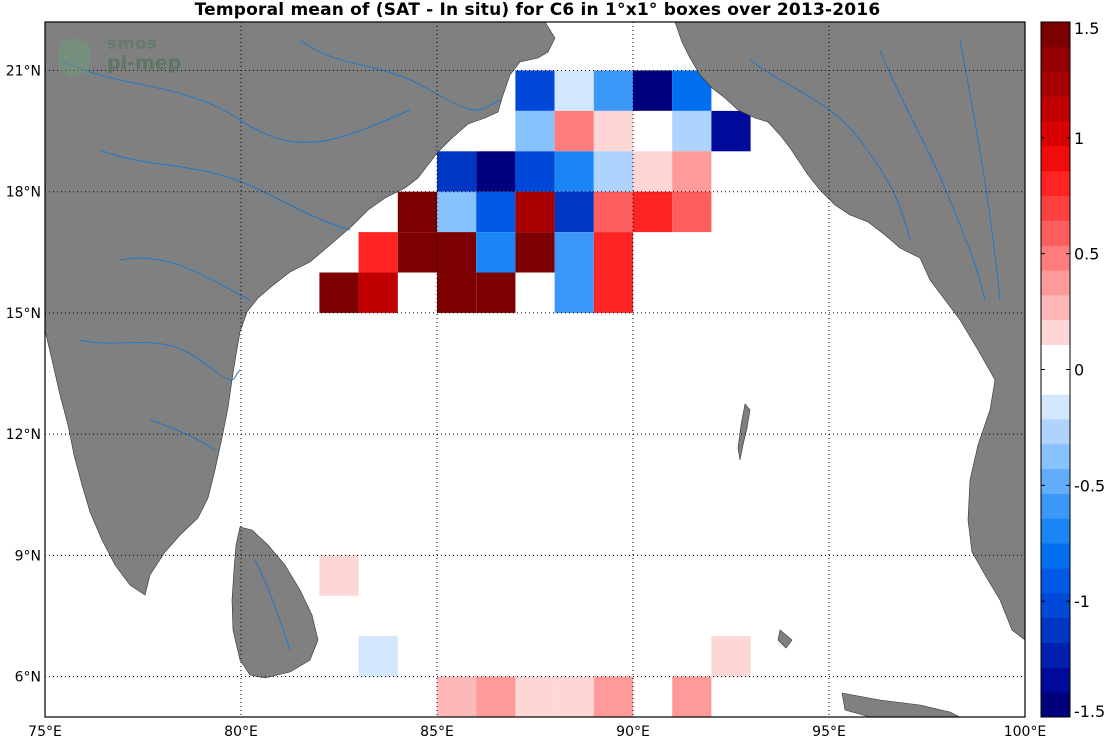 The image size is (1112, 738). What do you see at coordinates (28, 556) in the screenshot?
I see `lat-tick-label: 9°N` at bounding box center [28, 556].